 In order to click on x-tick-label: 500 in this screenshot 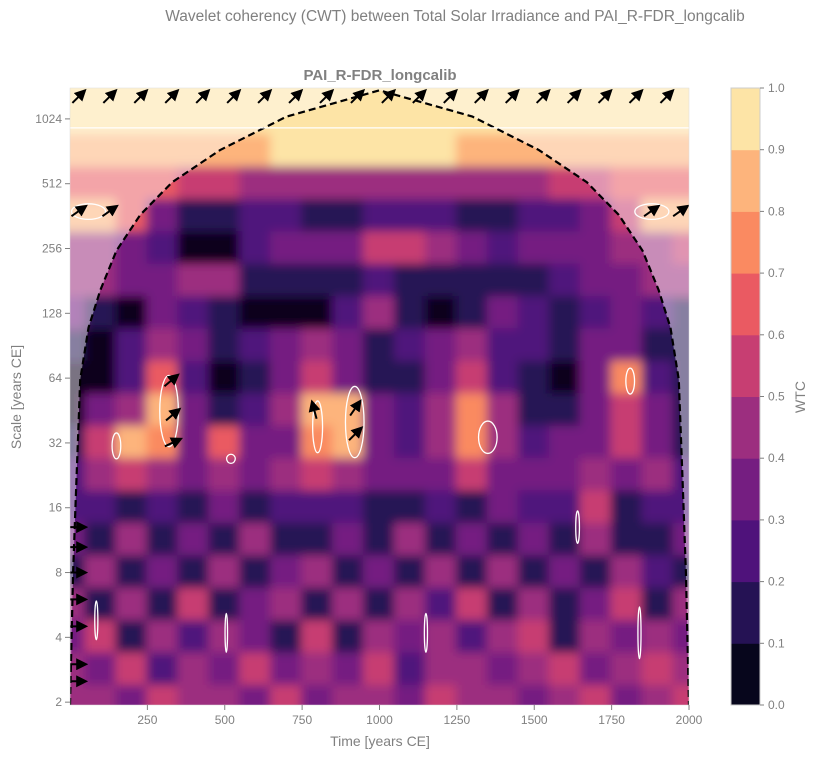, I will do `click(225, 720)`.